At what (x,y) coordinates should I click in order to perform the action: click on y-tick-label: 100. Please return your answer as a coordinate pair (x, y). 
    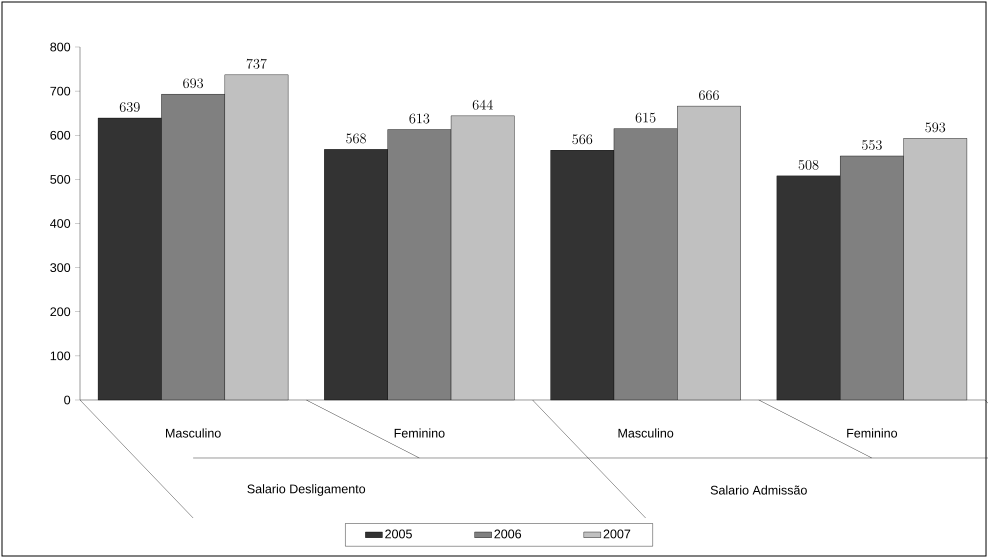
    Looking at the image, I should click on (60, 355).